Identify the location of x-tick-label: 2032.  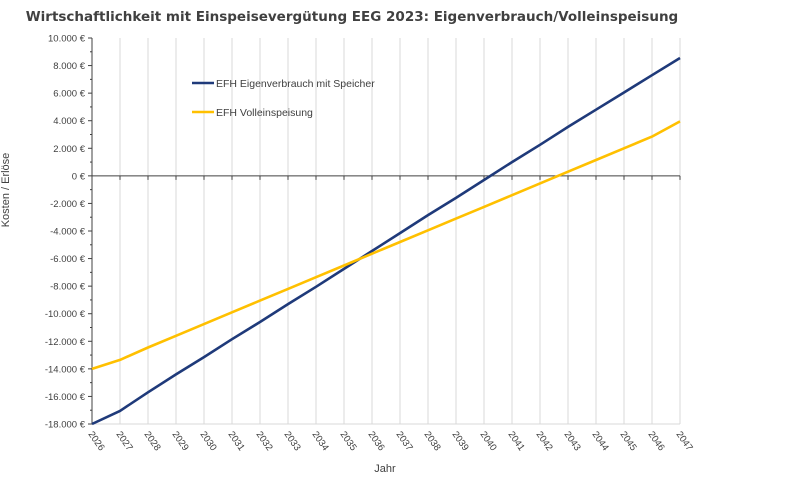
(264, 441).